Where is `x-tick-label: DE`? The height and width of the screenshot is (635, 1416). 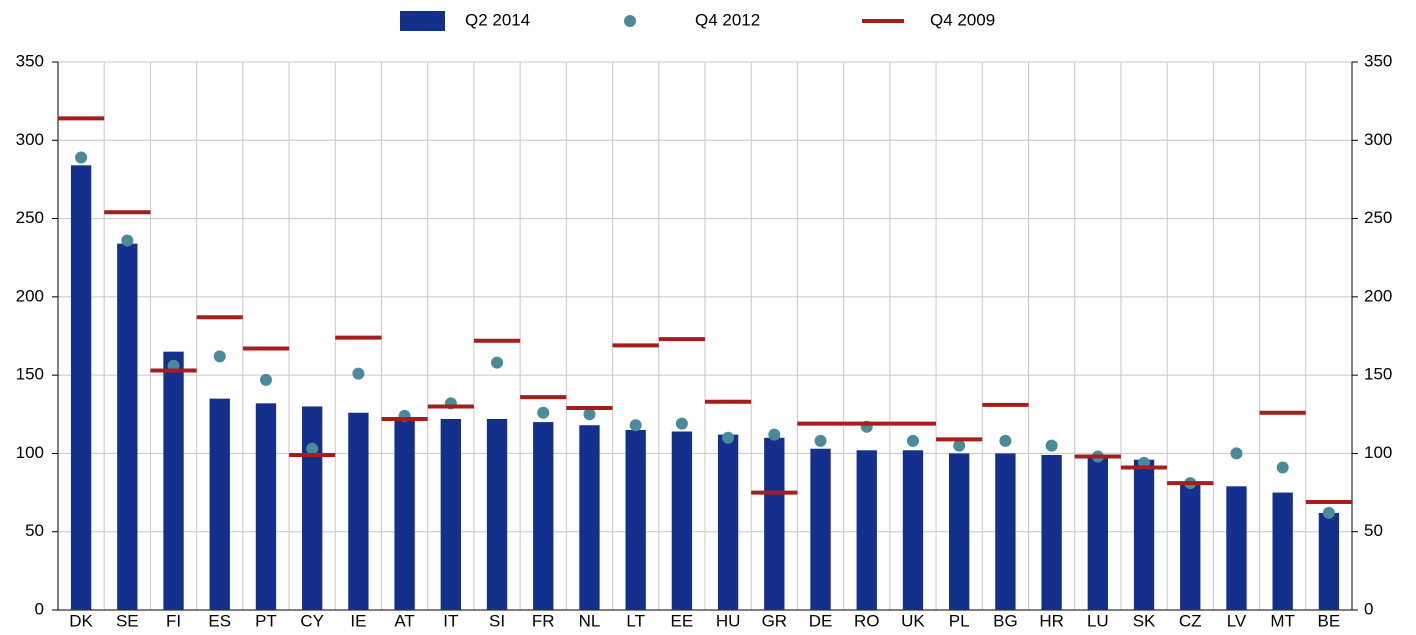
x-tick-label: DE is located at coordinates (821, 620).